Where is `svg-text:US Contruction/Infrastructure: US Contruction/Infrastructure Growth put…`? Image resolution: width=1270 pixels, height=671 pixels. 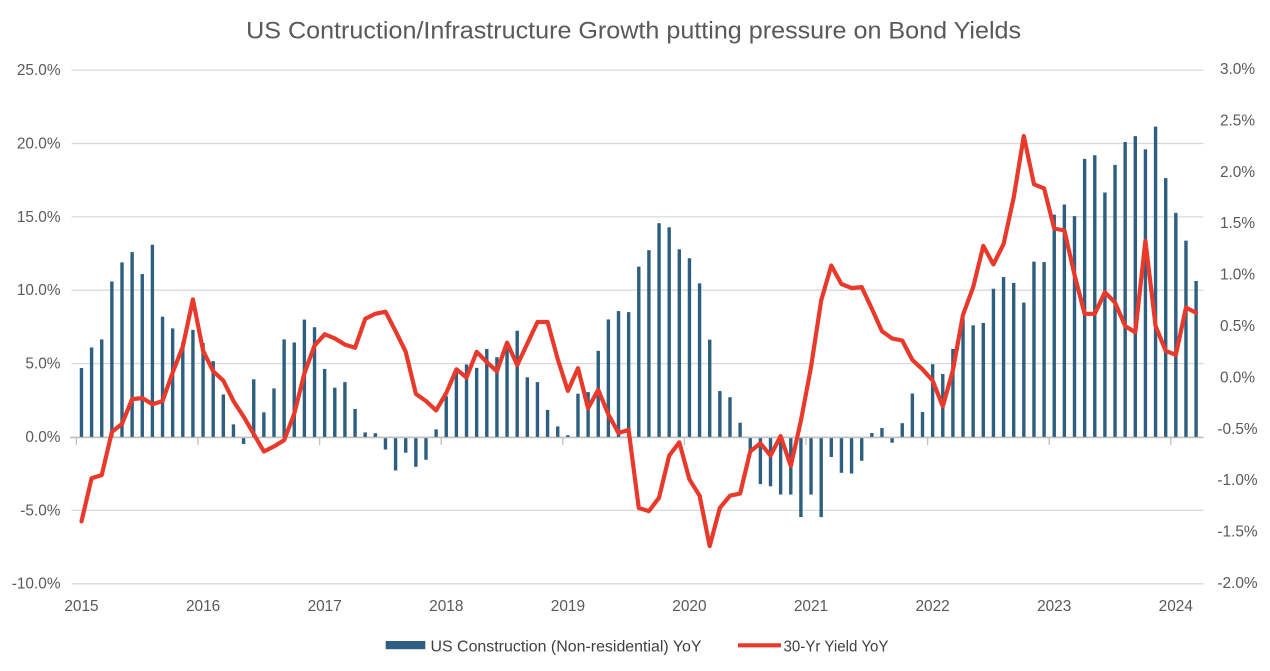 svg-text:US Contruction/Infrastructure: US Contruction/Infrastructure Growth put… is located at coordinates (633, 30).